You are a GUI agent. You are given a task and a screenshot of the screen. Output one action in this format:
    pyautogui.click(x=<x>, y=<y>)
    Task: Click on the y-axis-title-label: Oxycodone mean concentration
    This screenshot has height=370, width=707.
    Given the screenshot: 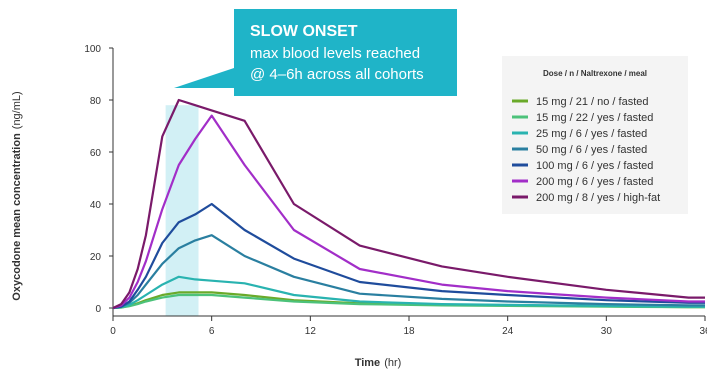 What is the action you would take?
    pyautogui.click(x=17, y=217)
    